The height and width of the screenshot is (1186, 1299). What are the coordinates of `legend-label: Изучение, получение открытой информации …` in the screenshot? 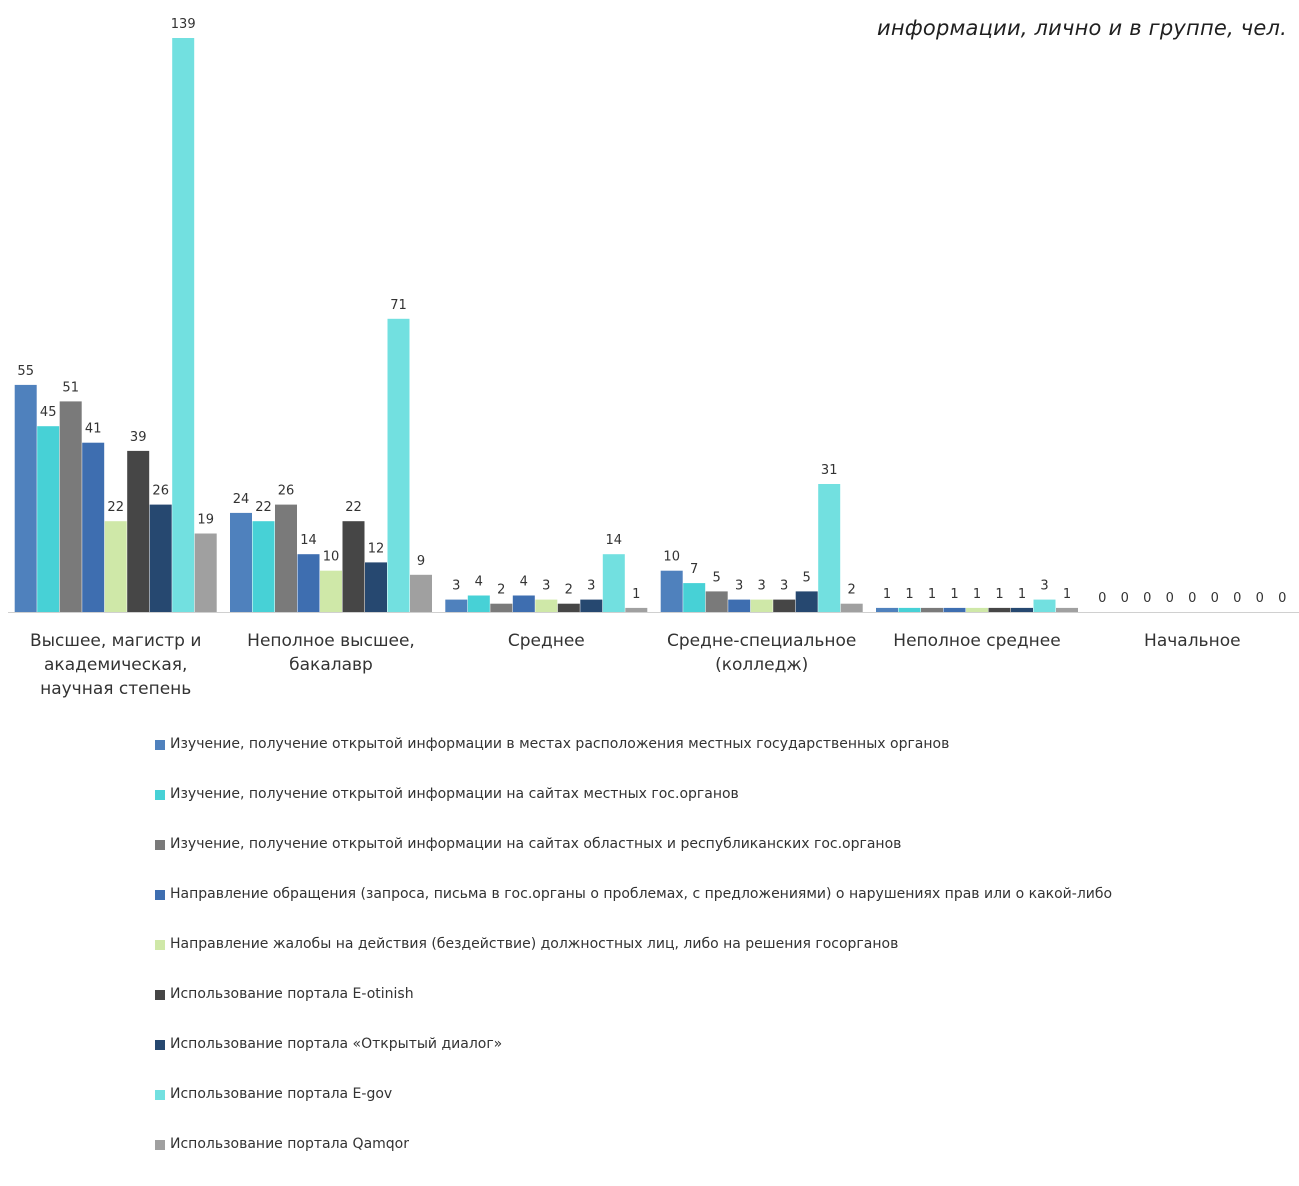 It's located at (560, 744).